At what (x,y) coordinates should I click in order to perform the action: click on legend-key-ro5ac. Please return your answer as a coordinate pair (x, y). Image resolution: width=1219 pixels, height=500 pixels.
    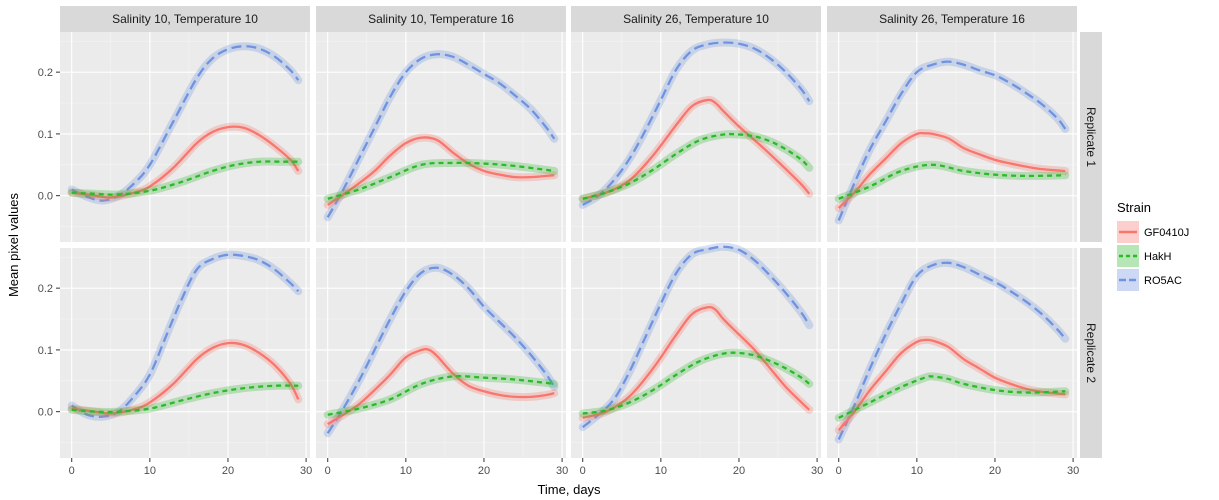
    Looking at the image, I should click on (1128, 280).